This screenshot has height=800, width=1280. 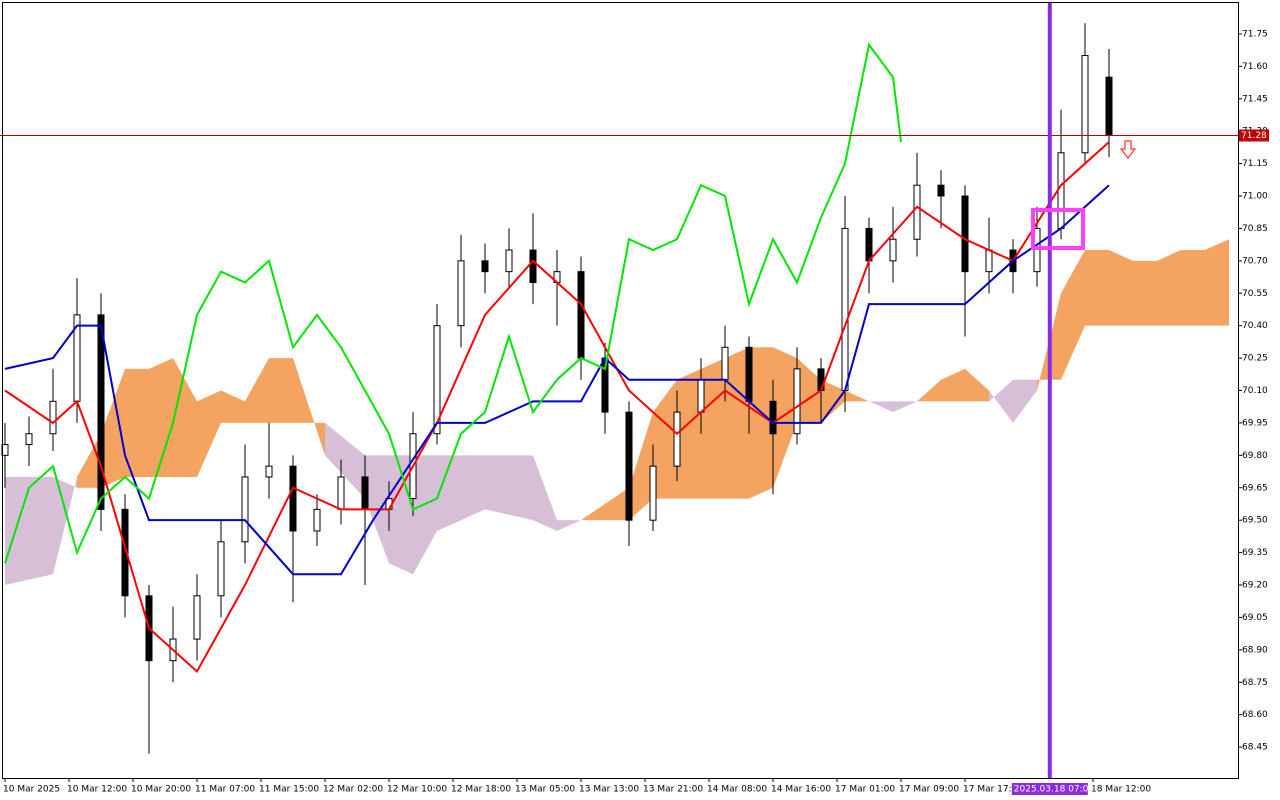 What do you see at coordinates (1255, 391) in the screenshot?
I see `y-tick-label: 70.10` at bounding box center [1255, 391].